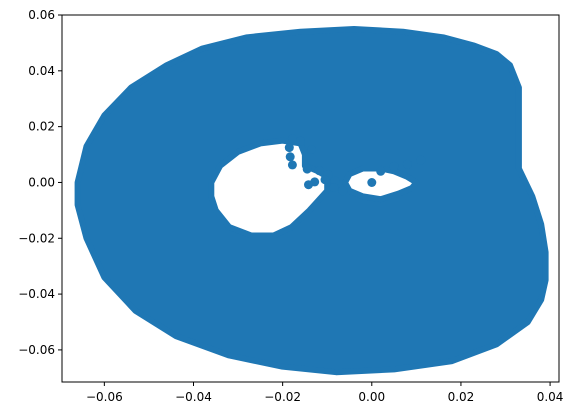  I want to click on y-tick-label: −0.02, so click(36, 238).